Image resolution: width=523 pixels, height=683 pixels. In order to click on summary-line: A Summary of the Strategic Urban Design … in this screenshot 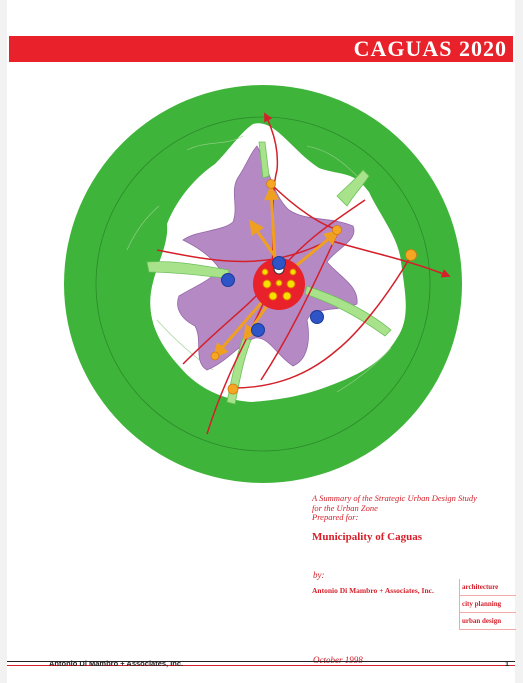, I will do `click(394, 498)`.